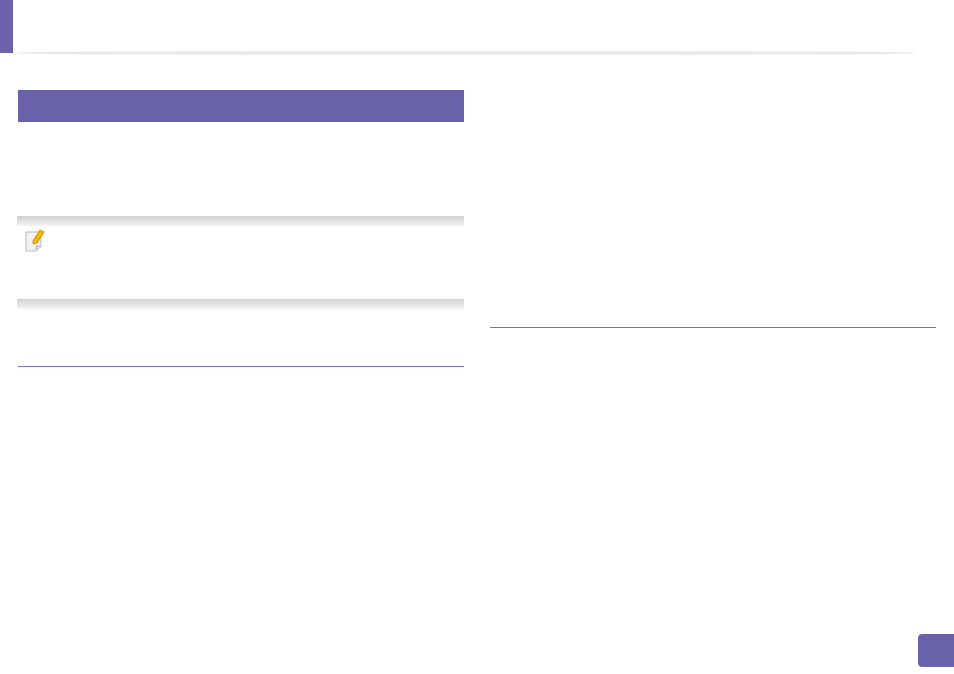  What do you see at coordinates (936, 650) in the screenshot?
I see `page-number-badge` at bounding box center [936, 650].